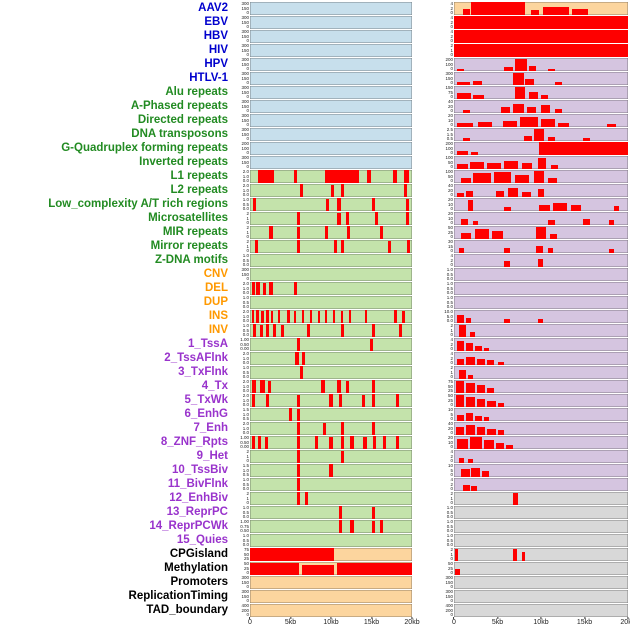 The width and height of the screenshot is (630, 630). What do you see at coordinates (207, 344) in the screenshot?
I see `track-label: 1_TssA` at bounding box center [207, 344].